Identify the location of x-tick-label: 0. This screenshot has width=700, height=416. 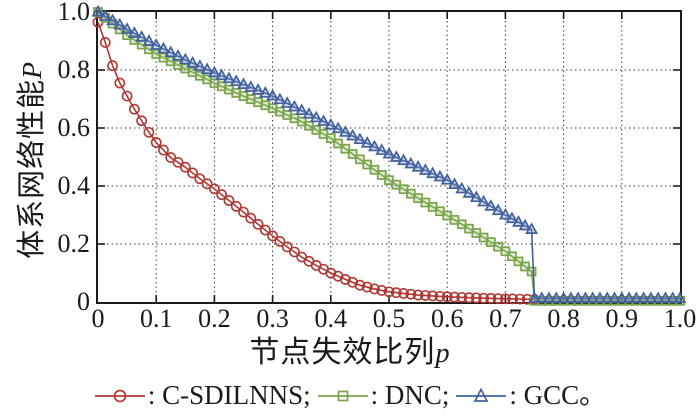
(98, 318).